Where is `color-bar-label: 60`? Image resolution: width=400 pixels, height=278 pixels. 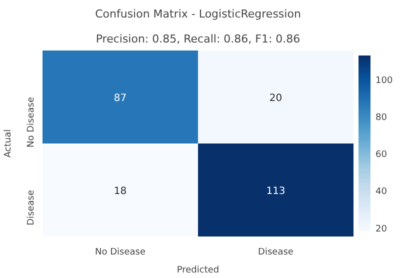 color-bar-label: 60 is located at coordinates (382, 155).